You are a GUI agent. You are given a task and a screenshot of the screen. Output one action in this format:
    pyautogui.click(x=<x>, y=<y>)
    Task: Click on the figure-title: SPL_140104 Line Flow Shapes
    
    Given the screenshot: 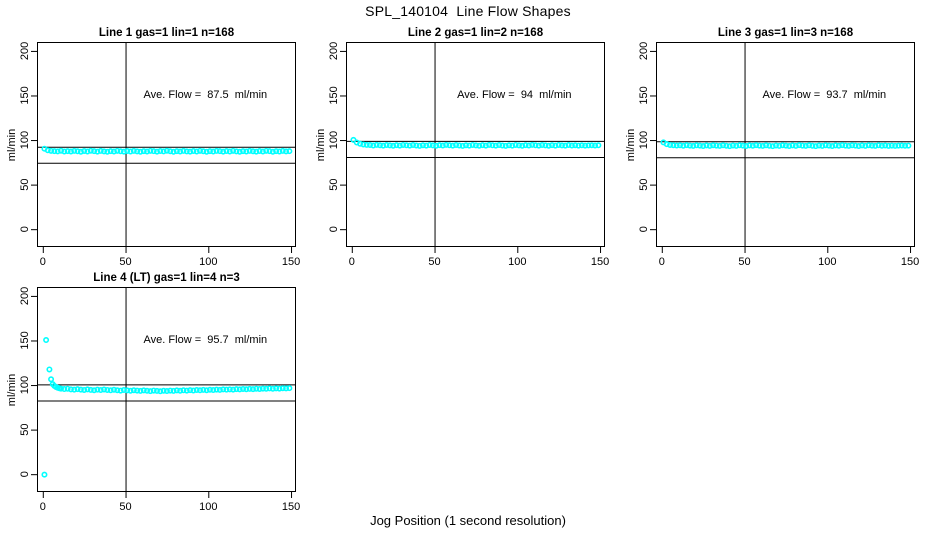 What is the action you would take?
    pyautogui.click(x=468, y=11)
    